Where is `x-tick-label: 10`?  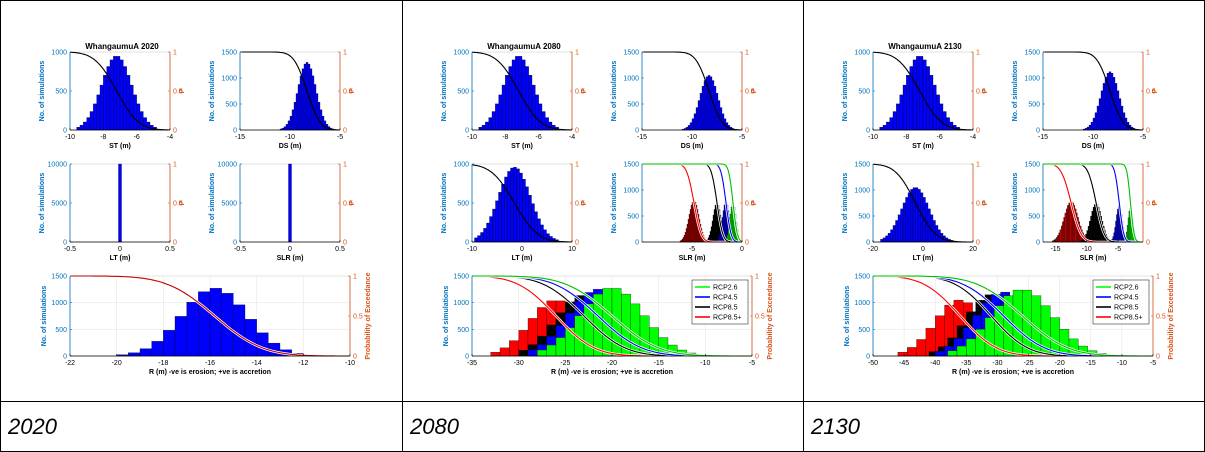 x-tick-label: 10 is located at coordinates (572, 249).